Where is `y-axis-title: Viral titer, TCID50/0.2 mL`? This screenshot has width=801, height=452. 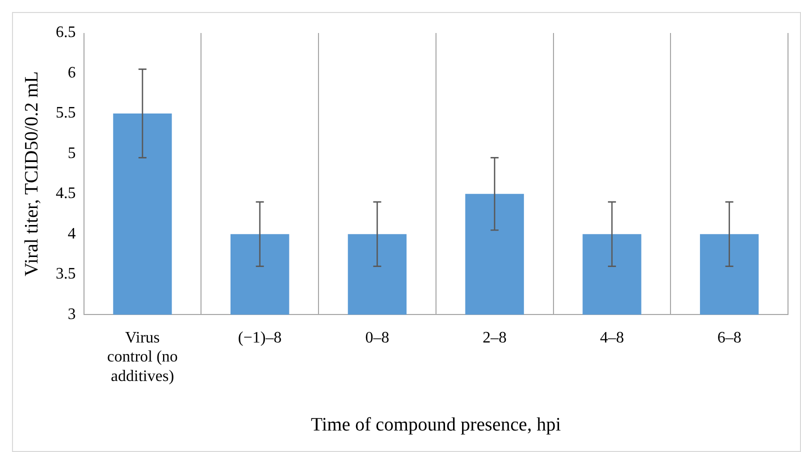
y-axis-title: Viral titer, TCID50/0.2 mL is located at coordinates (31, 173).